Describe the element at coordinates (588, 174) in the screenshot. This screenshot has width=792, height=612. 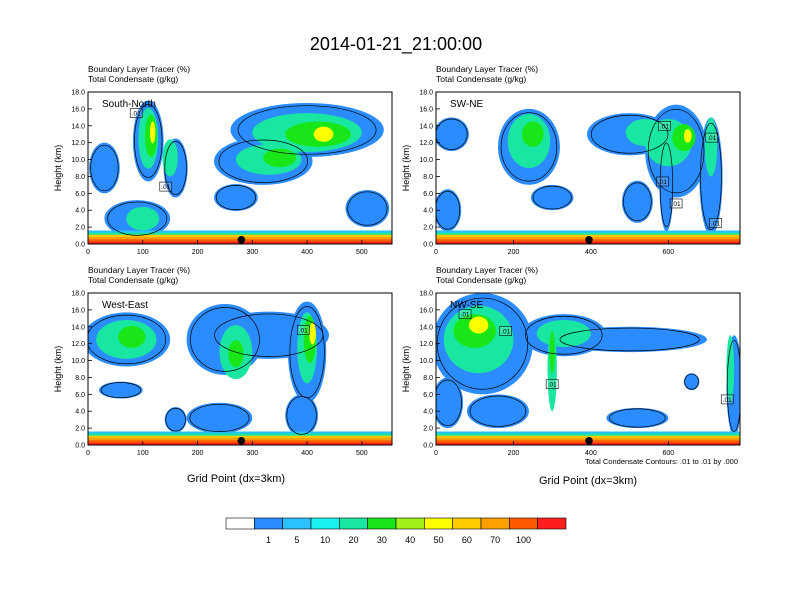
I see `tracer-field` at that location.